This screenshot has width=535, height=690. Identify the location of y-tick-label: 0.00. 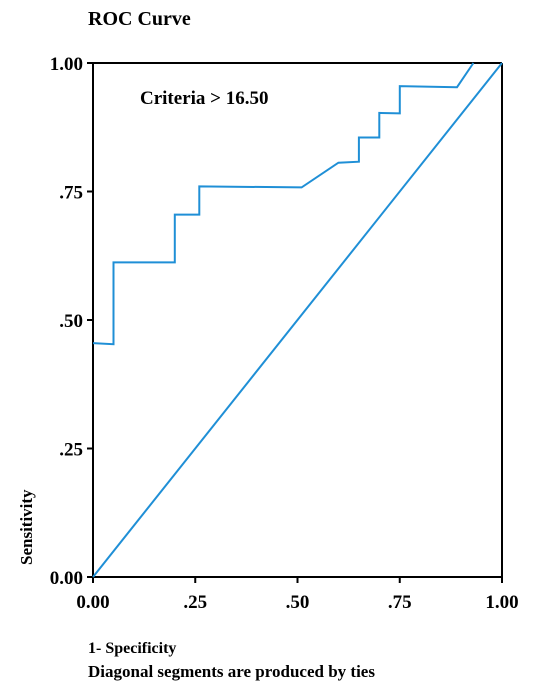
(66, 578).